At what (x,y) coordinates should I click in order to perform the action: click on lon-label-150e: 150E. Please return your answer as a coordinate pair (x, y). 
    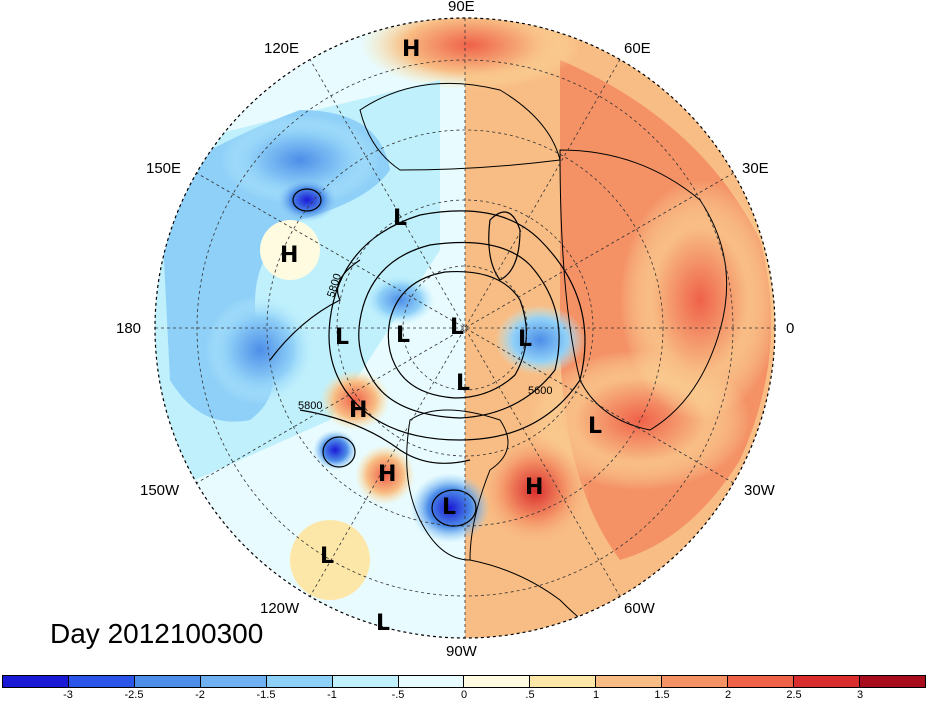
    Looking at the image, I should click on (164, 168).